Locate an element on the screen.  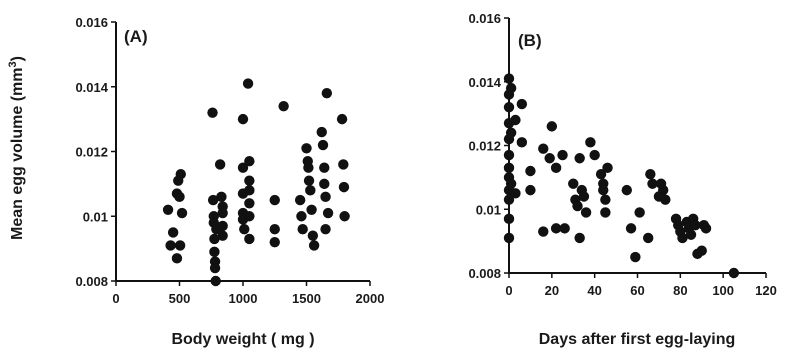
x-tick-label: 80 is located at coordinates (680, 290).